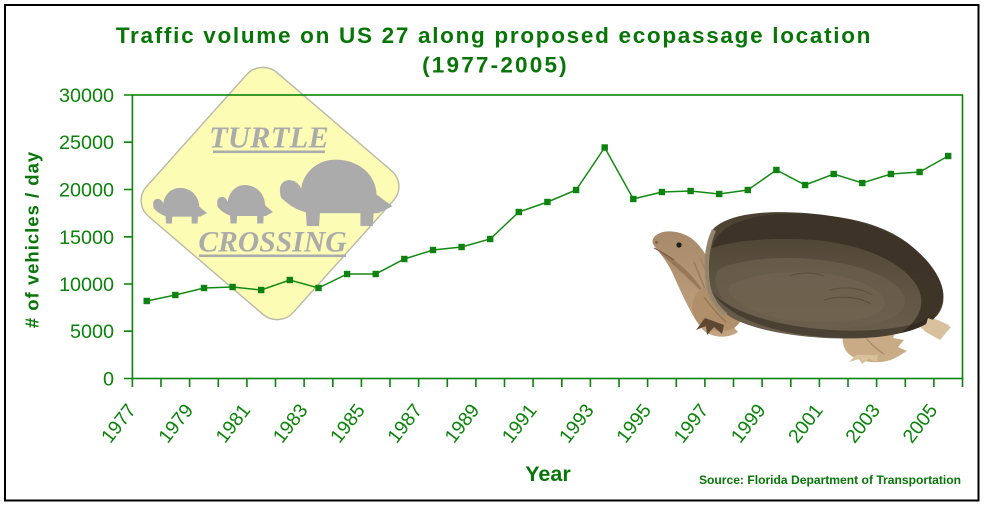 The height and width of the screenshot is (512, 984). What do you see at coordinates (86, 285) in the screenshot?
I see `svg-text: 10000` at bounding box center [86, 285].